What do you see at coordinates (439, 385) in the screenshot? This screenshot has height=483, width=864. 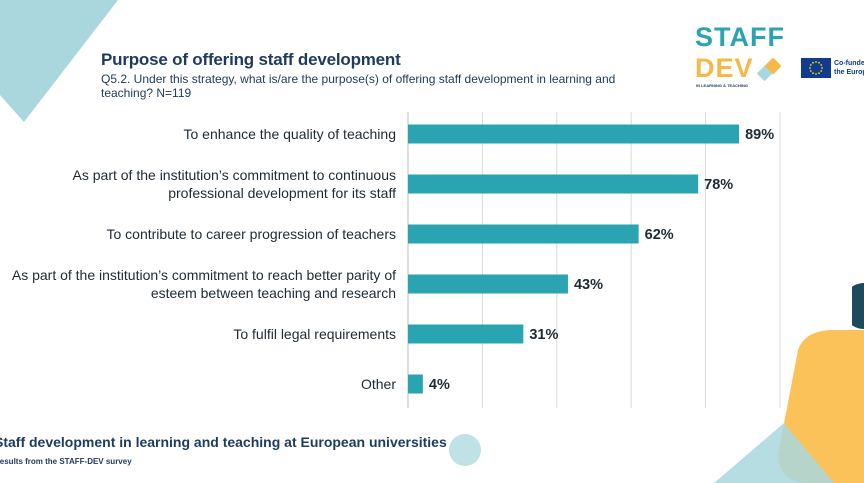 I see `data-label: 4%` at bounding box center [439, 385].